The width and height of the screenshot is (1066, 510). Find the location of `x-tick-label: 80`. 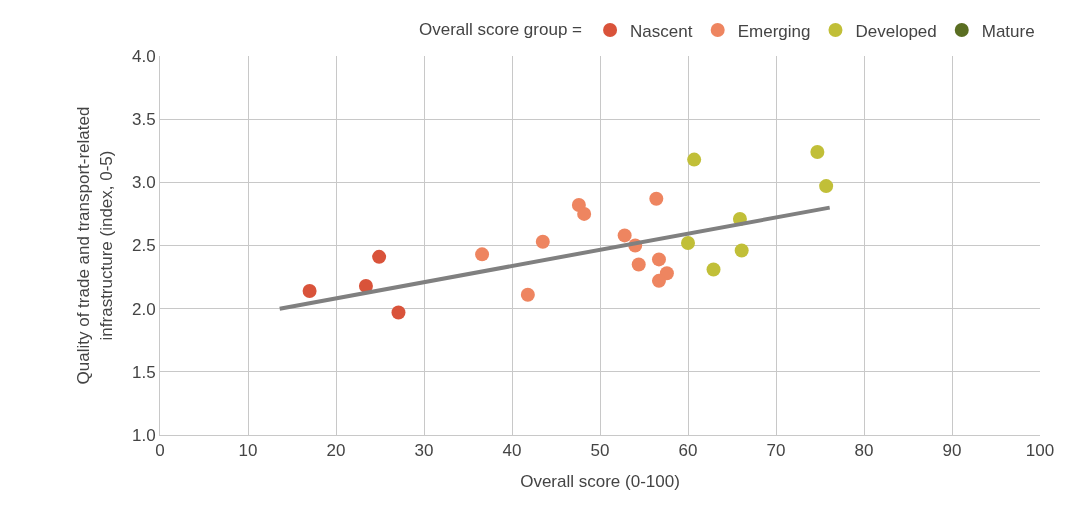

x-tick-label: 80 is located at coordinates (864, 451).